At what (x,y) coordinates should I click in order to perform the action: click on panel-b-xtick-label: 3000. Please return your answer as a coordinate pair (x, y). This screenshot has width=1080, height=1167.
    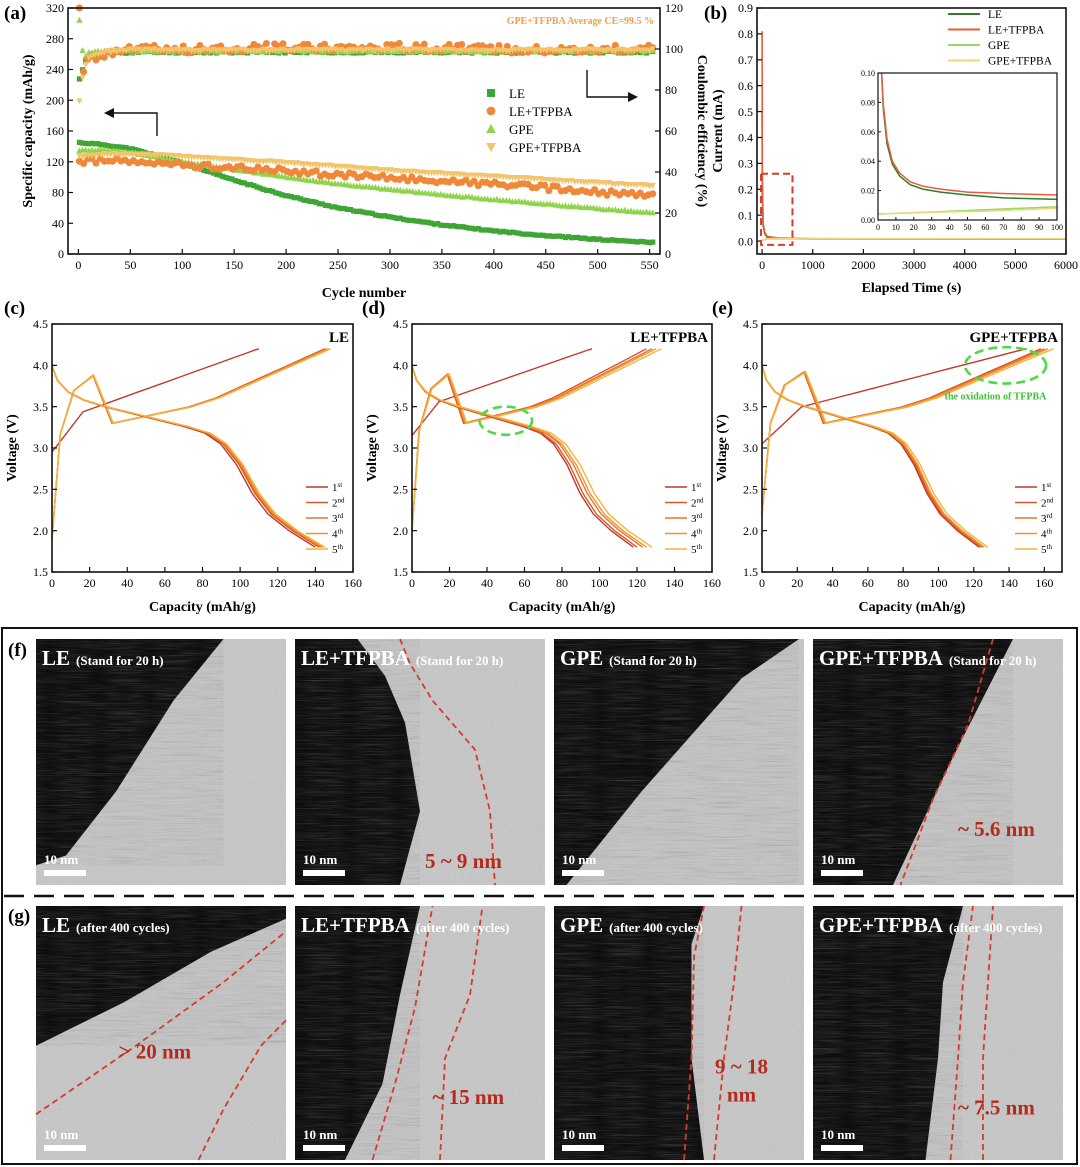
    Looking at the image, I should click on (914, 265).